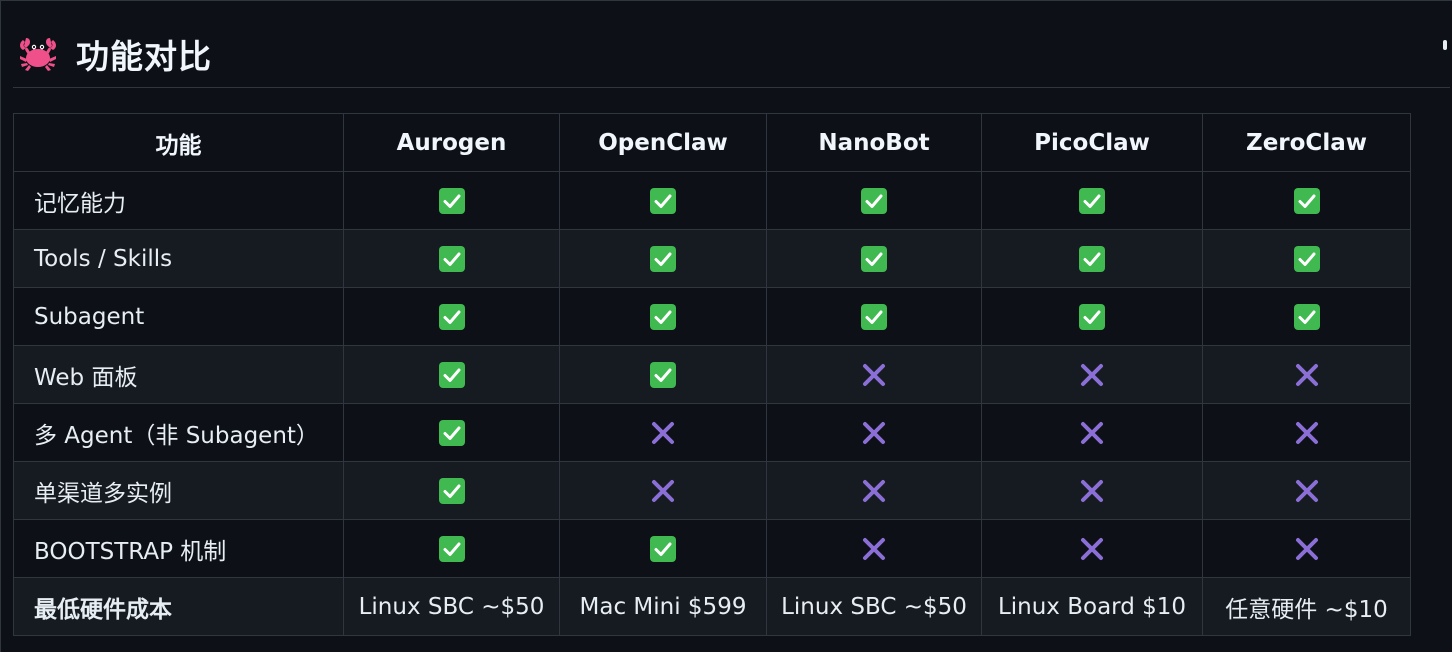 The width and height of the screenshot is (1452, 652). I want to click on feature-label: 多 Agent（非 Subagent）, so click(178, 432).